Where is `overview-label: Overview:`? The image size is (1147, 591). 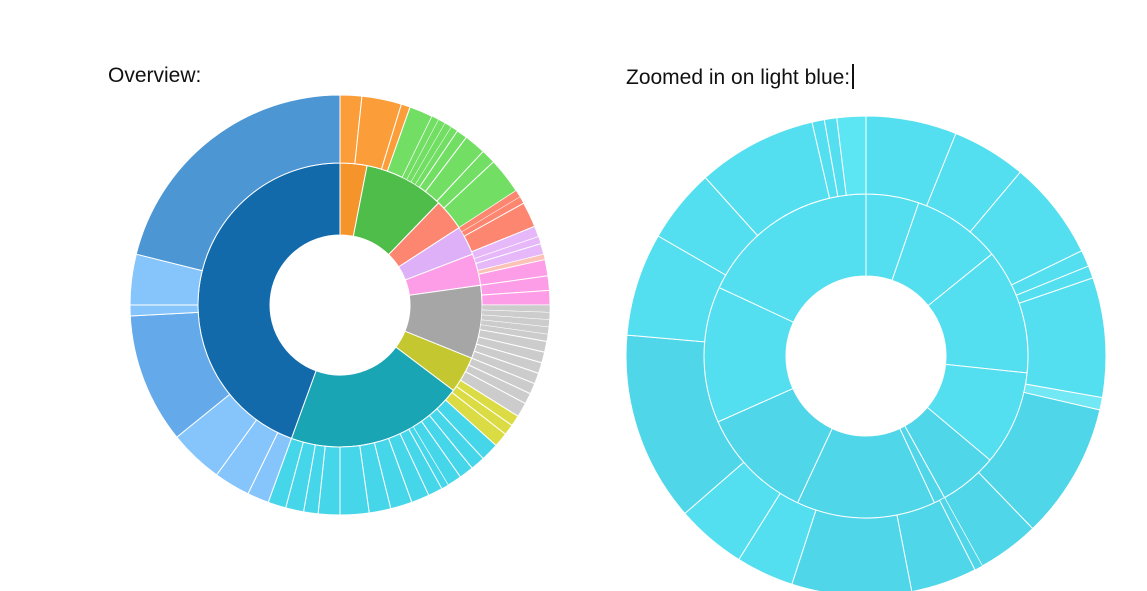
overview-label: Overview: is located at coordinates (155, 75).